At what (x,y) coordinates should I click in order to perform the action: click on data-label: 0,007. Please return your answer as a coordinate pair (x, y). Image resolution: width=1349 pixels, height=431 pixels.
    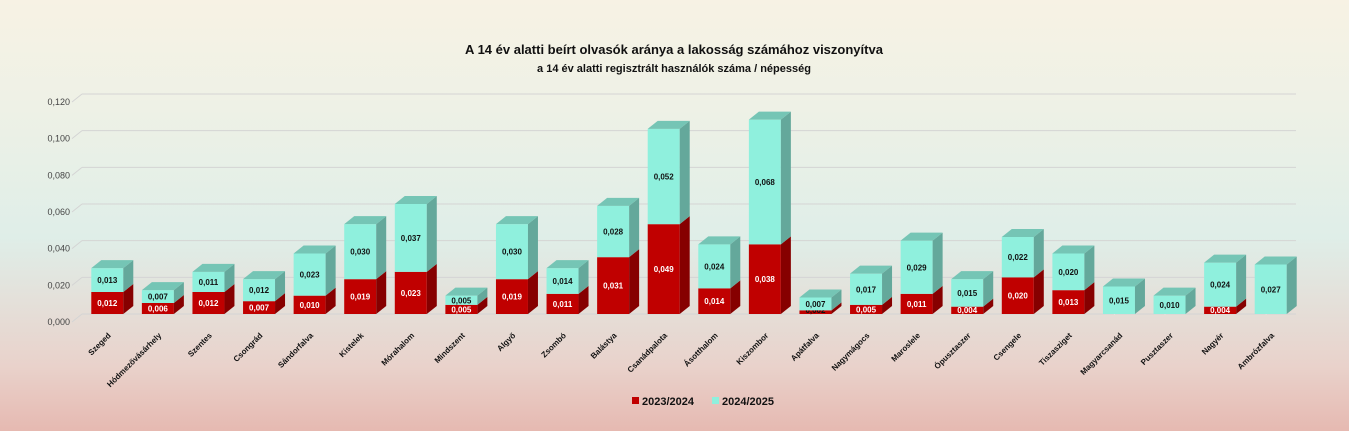
    Looking at the image, I should click on (259, 308).